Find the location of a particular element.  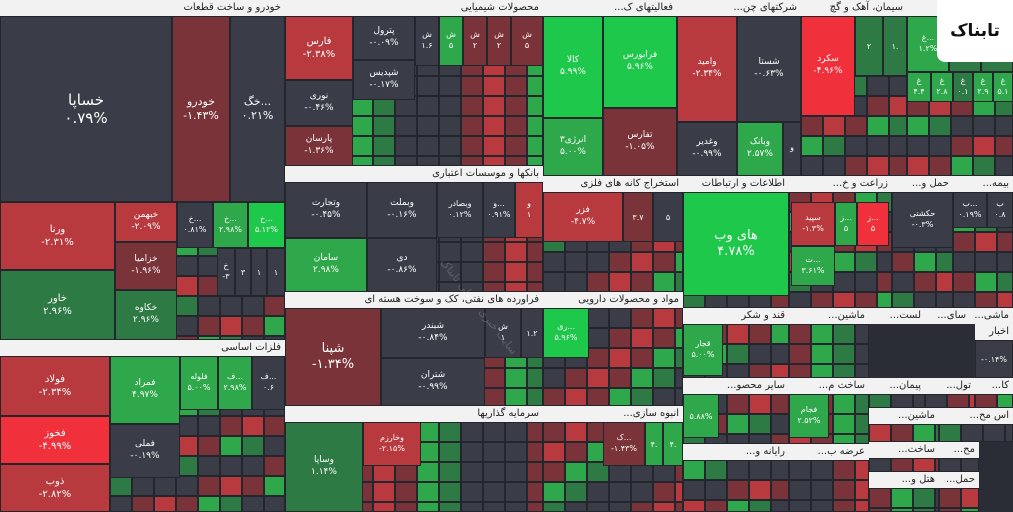

stock-tile: وامید -۲.۳۴% is located at coordinates (707, 69).